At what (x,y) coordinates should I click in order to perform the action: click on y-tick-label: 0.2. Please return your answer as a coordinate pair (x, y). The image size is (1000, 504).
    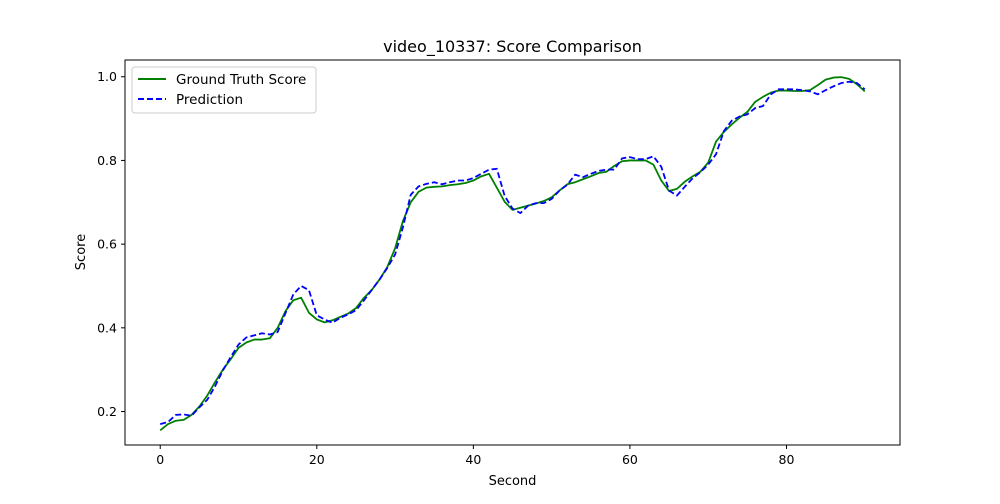
    Looking at the image, I should click on (107, 411).